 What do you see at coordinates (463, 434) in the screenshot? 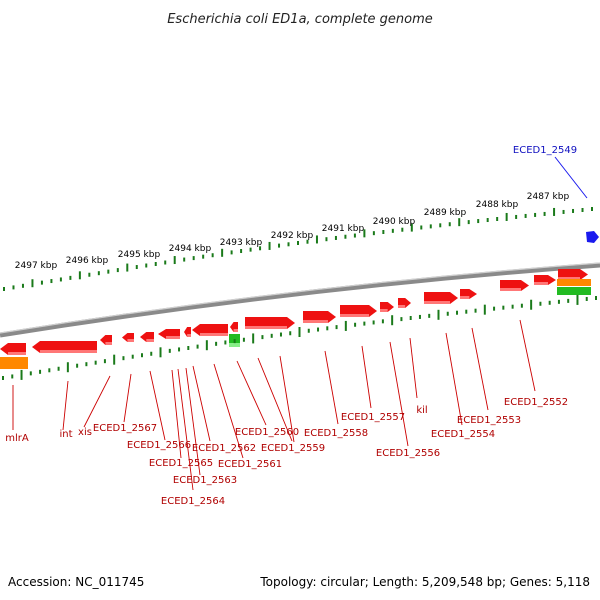
I see `gene-label: ECED1_2554` at bounding box center [463, 434].